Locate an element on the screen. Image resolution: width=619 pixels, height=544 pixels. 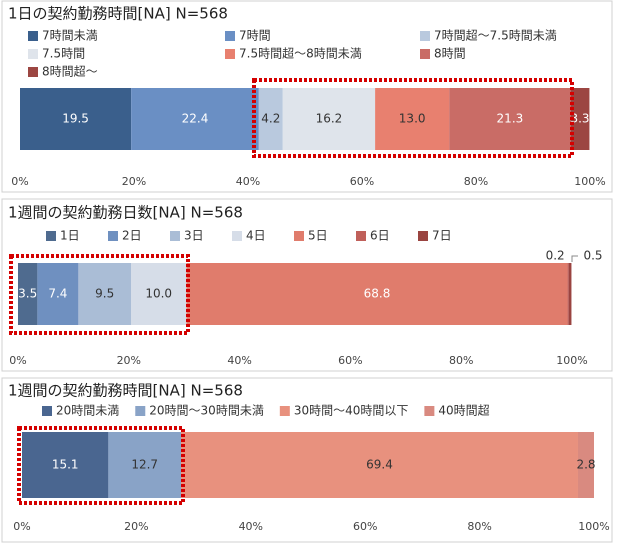
value-label: 9.5 is located at coordinates (104, 294).